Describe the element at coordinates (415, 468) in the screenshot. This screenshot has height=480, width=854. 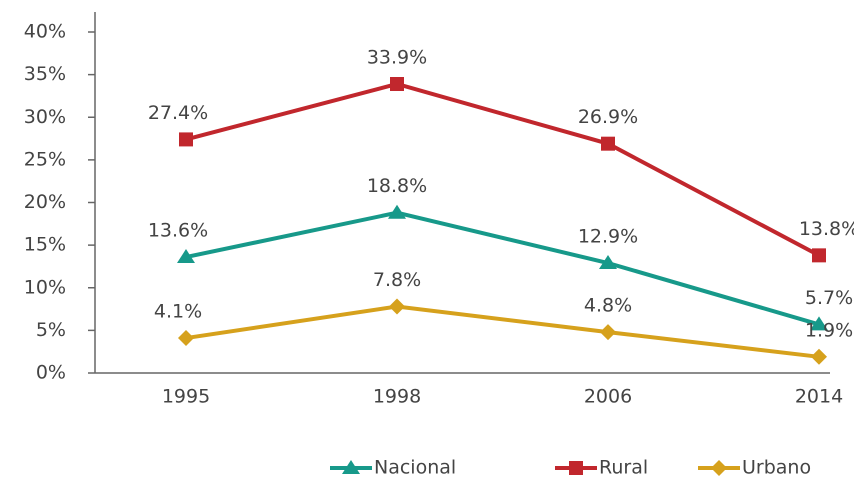
I see `legend-label: Nacional` at that location.